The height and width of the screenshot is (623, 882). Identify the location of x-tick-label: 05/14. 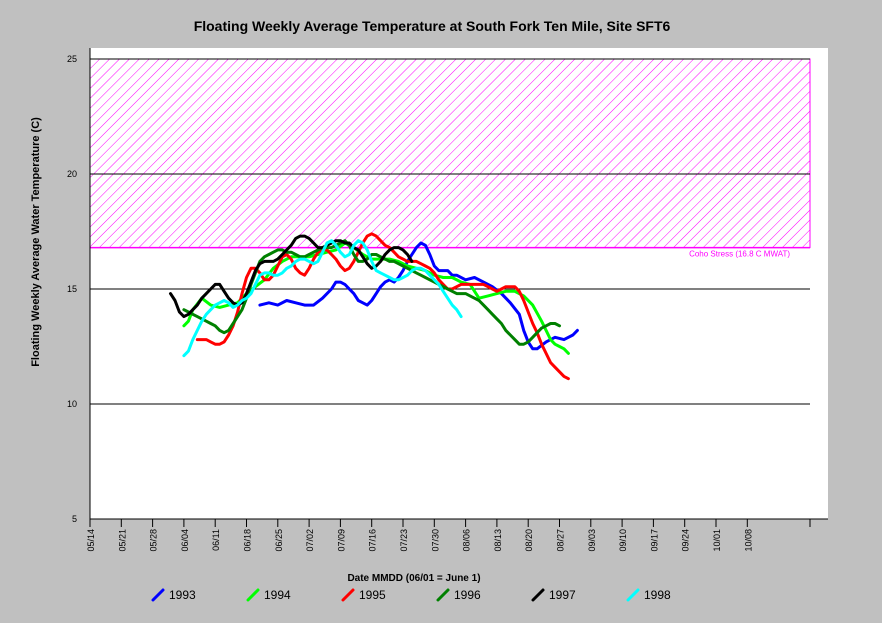
(91, 540).